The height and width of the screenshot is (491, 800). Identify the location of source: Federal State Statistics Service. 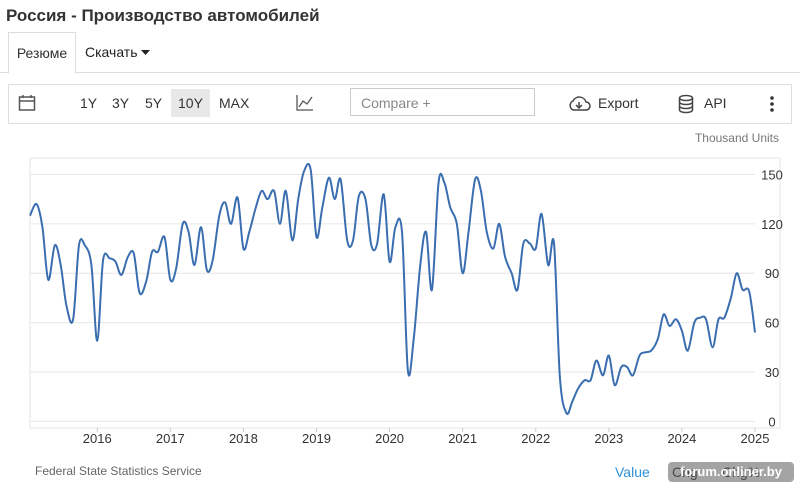
(118, 471).